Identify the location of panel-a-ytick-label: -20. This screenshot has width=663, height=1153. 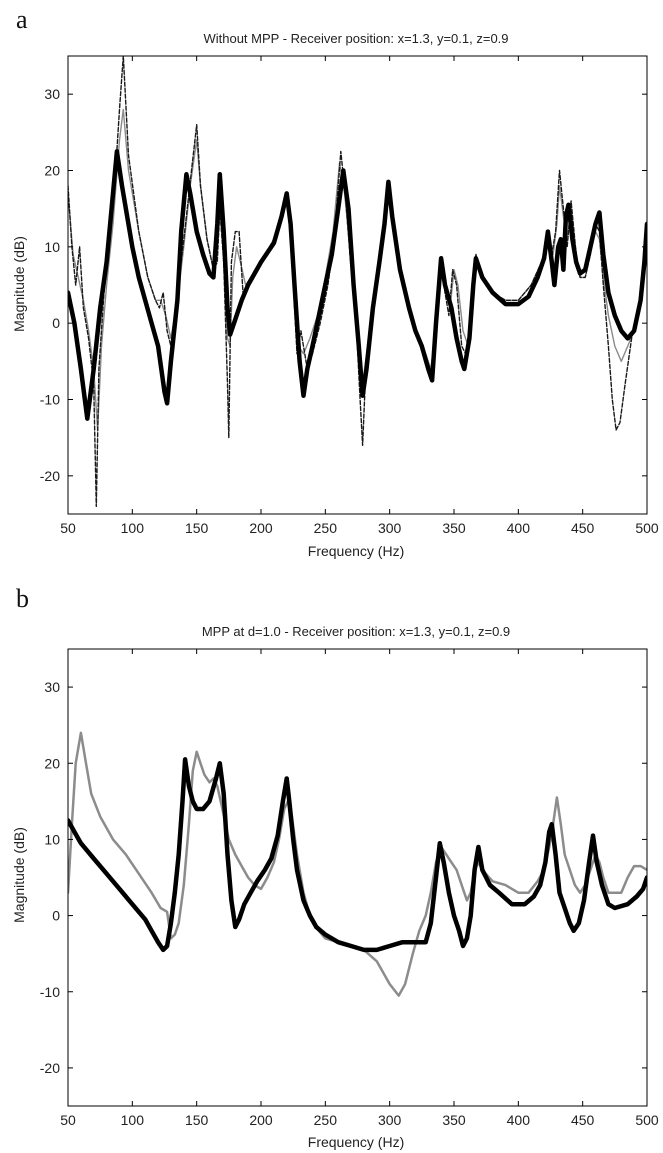
(50, 476).